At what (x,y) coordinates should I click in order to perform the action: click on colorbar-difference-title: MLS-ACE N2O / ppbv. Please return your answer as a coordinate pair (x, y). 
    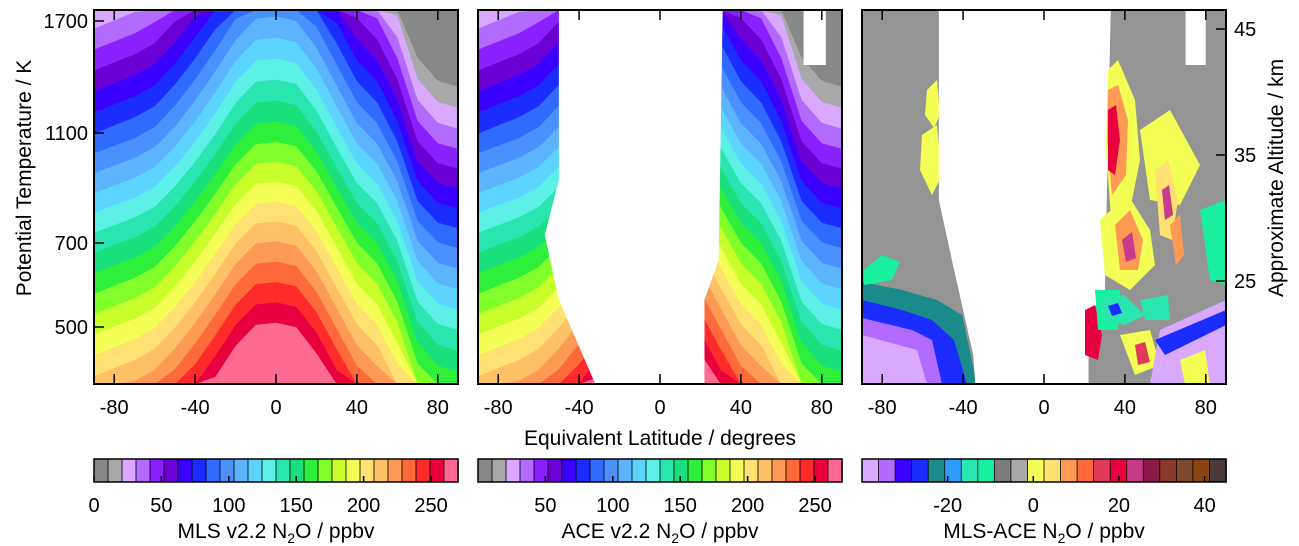
    Looking at the image, I should click on (1044, 533).